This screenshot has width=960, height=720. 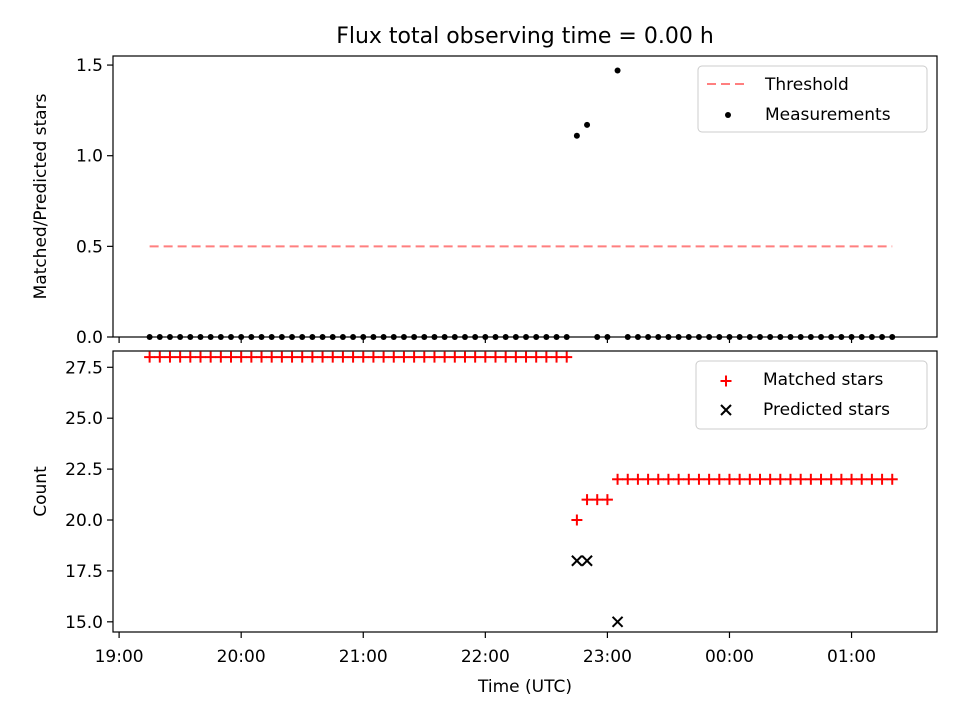 What do you see at coordinates (828, 115) in the screenshot?
I see `legend-measurements-label: Measurements` at bounding box center [828, 115].